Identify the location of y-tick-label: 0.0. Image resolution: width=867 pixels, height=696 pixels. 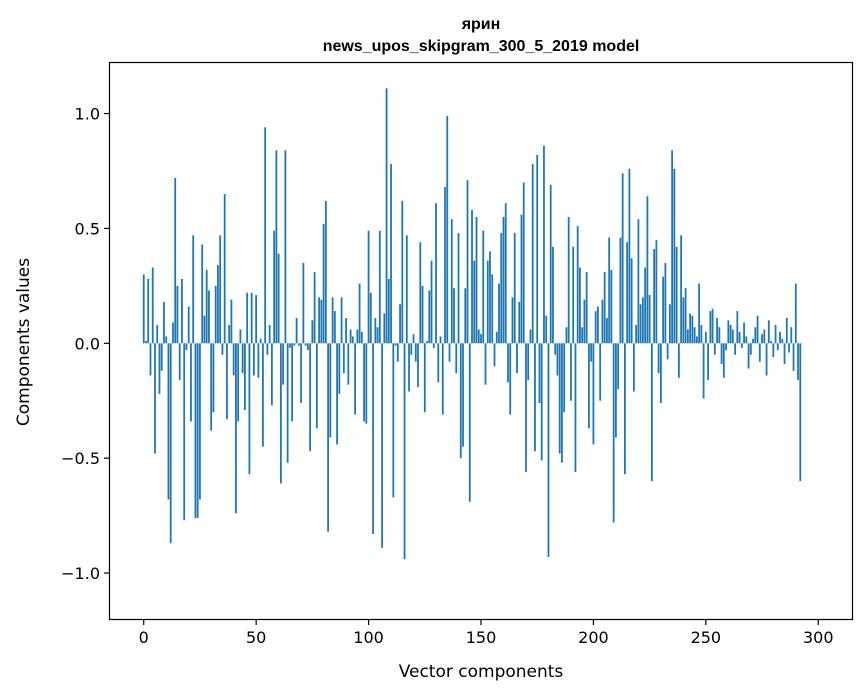
(87, 343).